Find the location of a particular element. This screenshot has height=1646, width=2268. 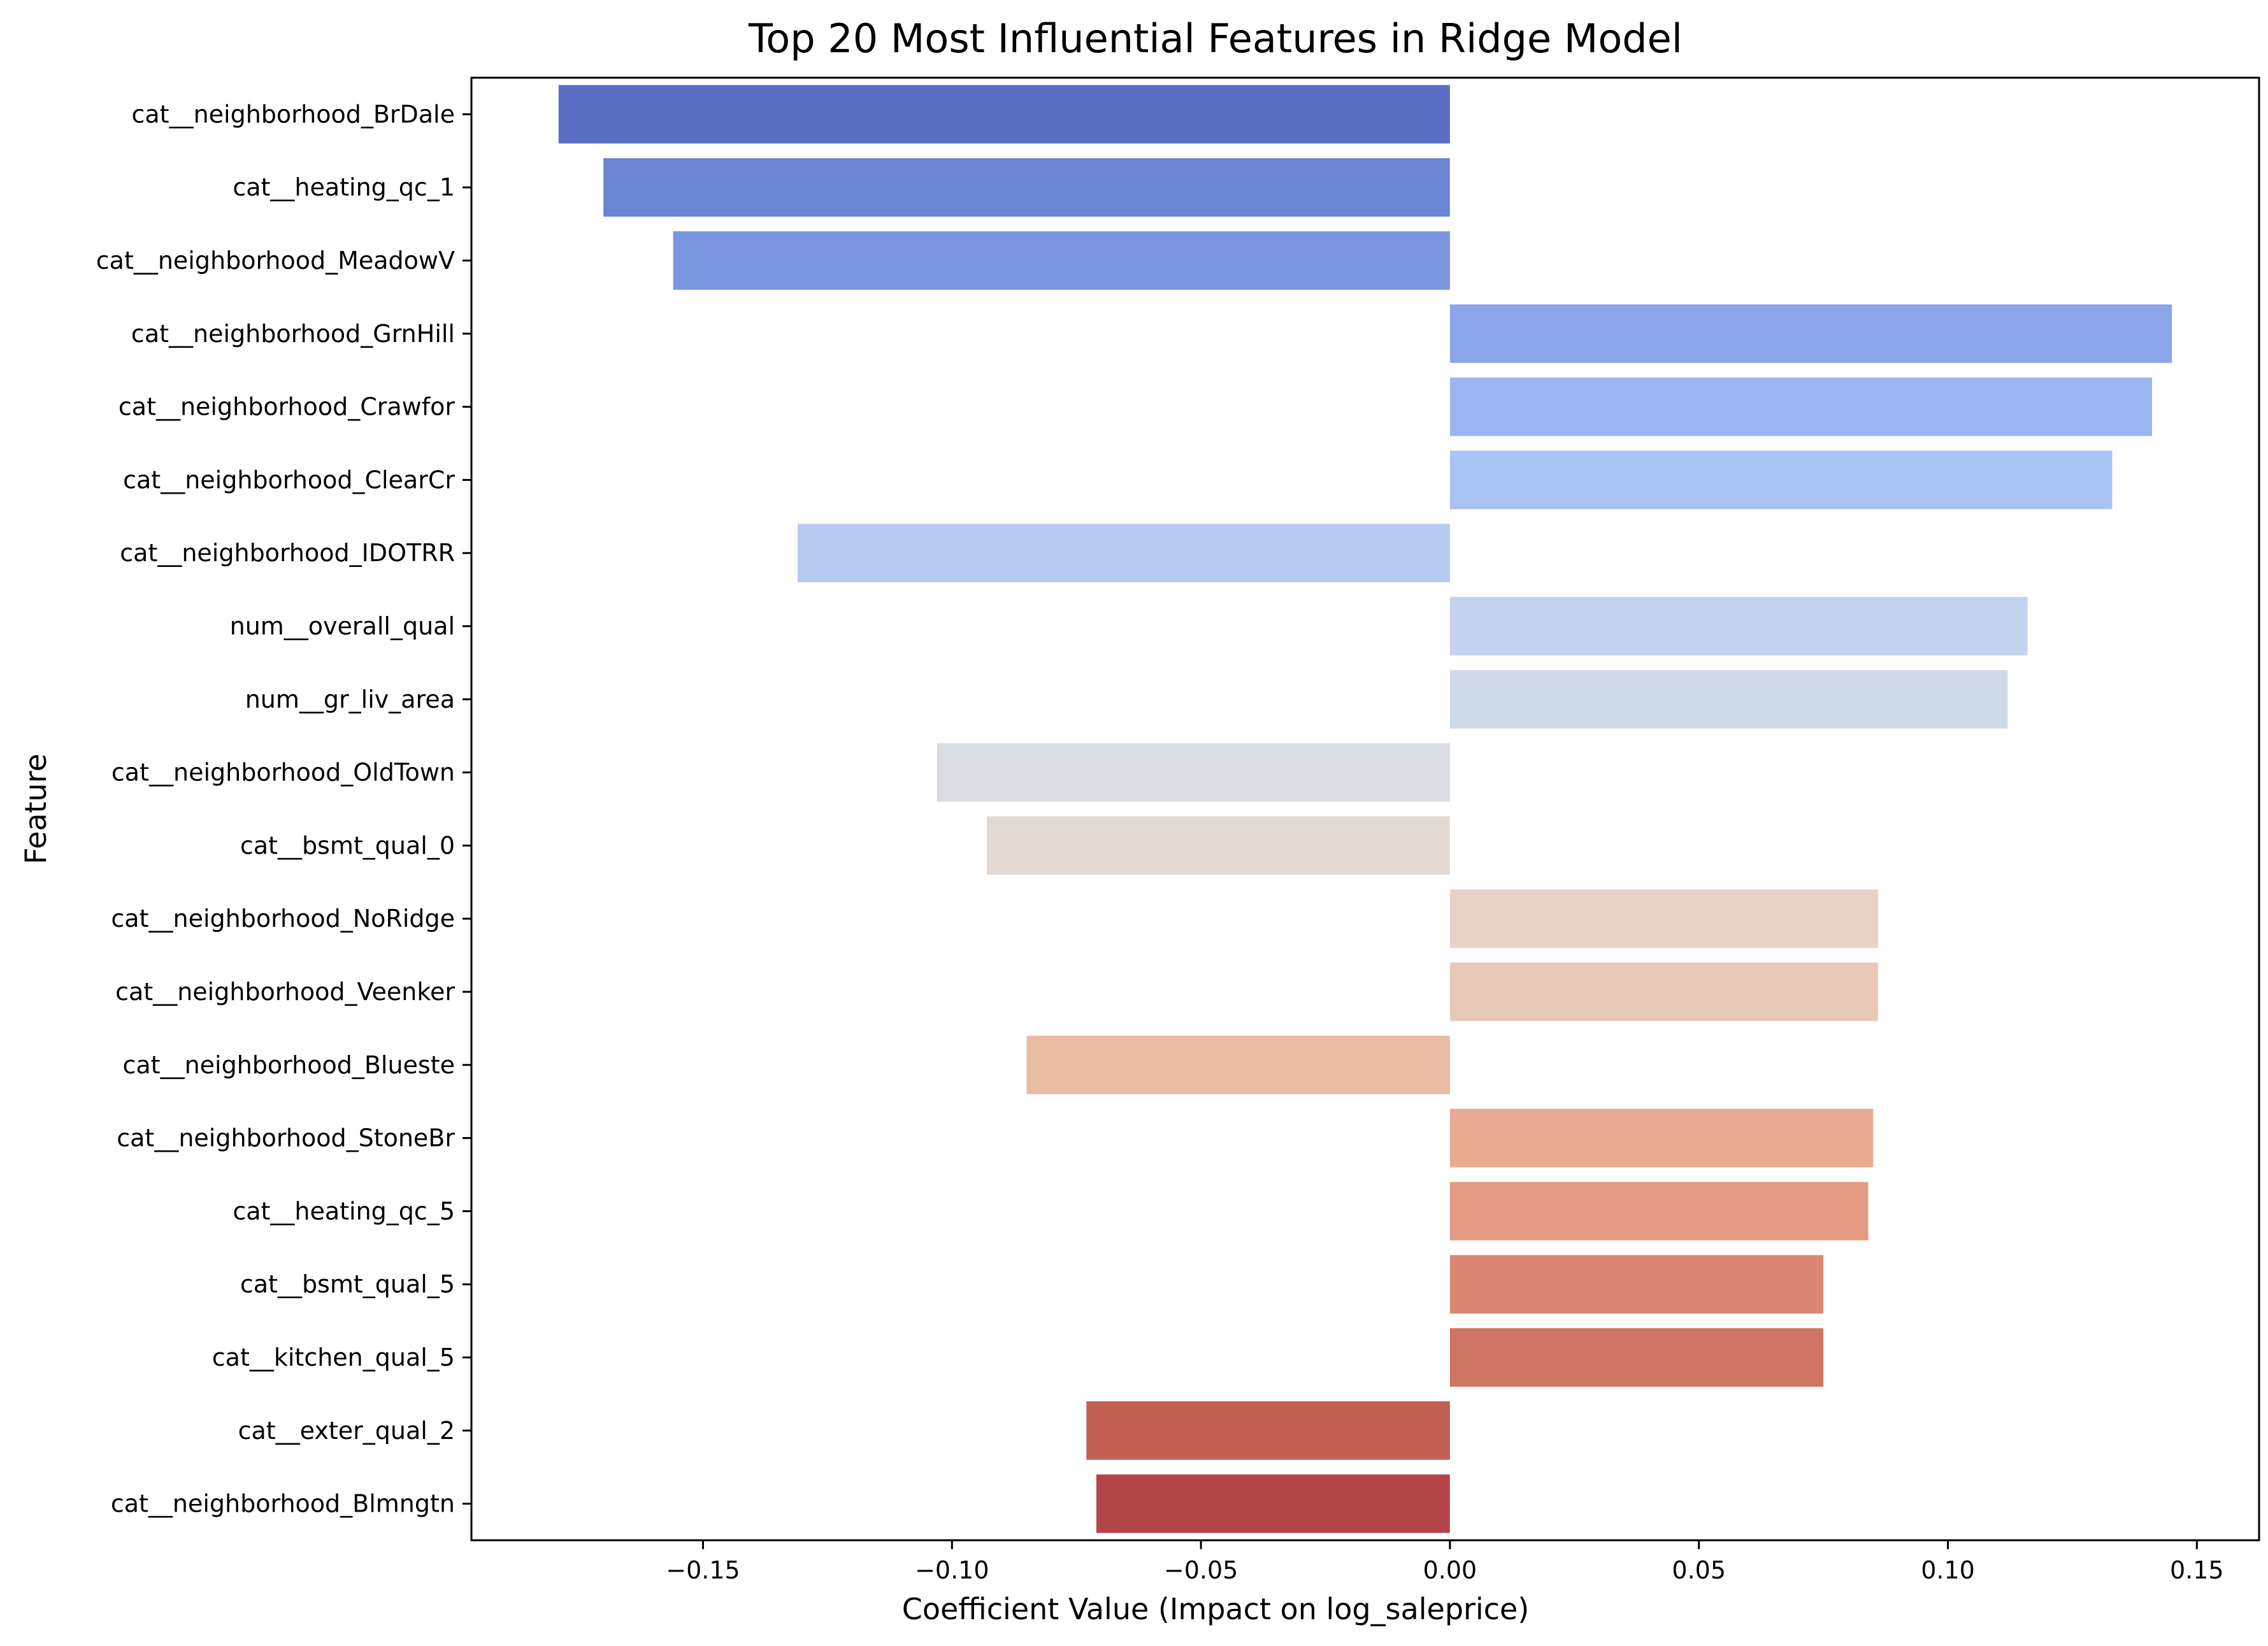

y-tick-label: cat__neighborhood_Veenker is located at coordinates (285, 992).